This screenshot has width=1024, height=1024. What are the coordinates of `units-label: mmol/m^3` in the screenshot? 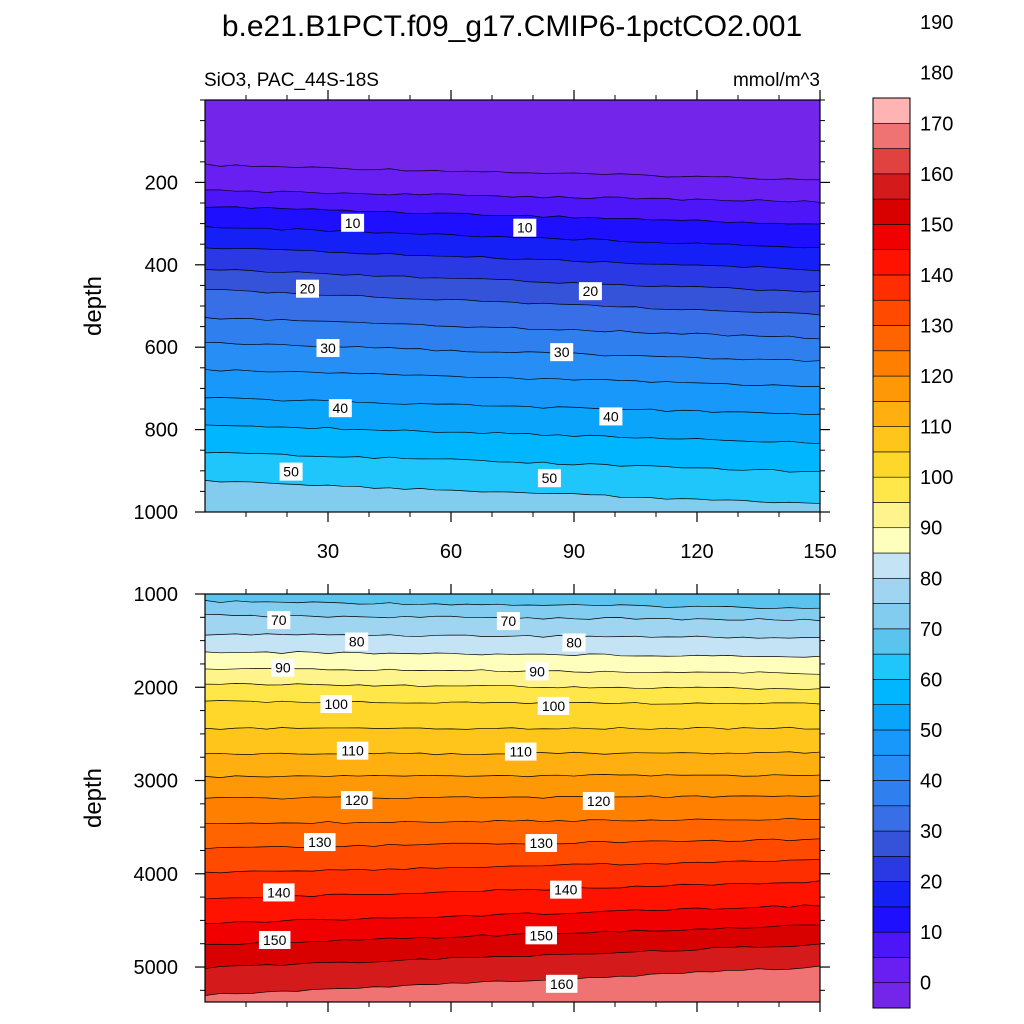 It's located at (776, 80).